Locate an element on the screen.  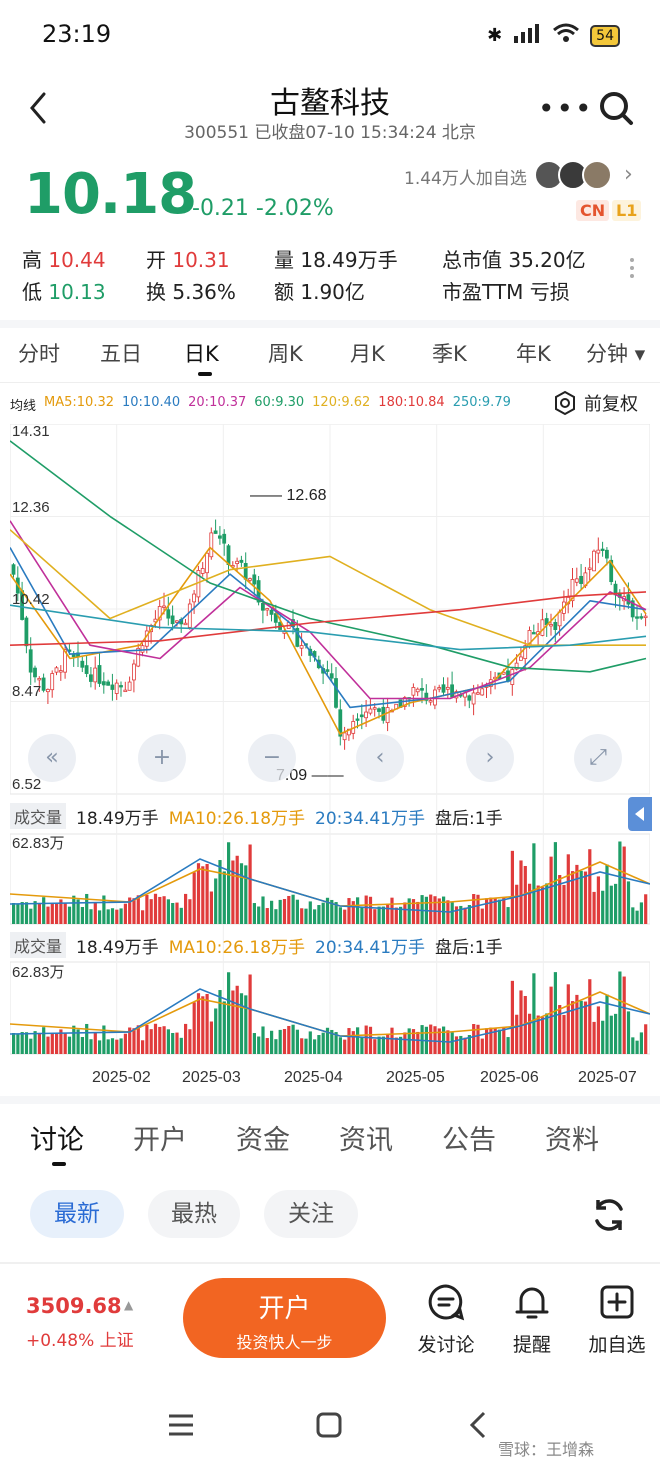
tab-five-day: 五日 is located at coordinates (121, 354).